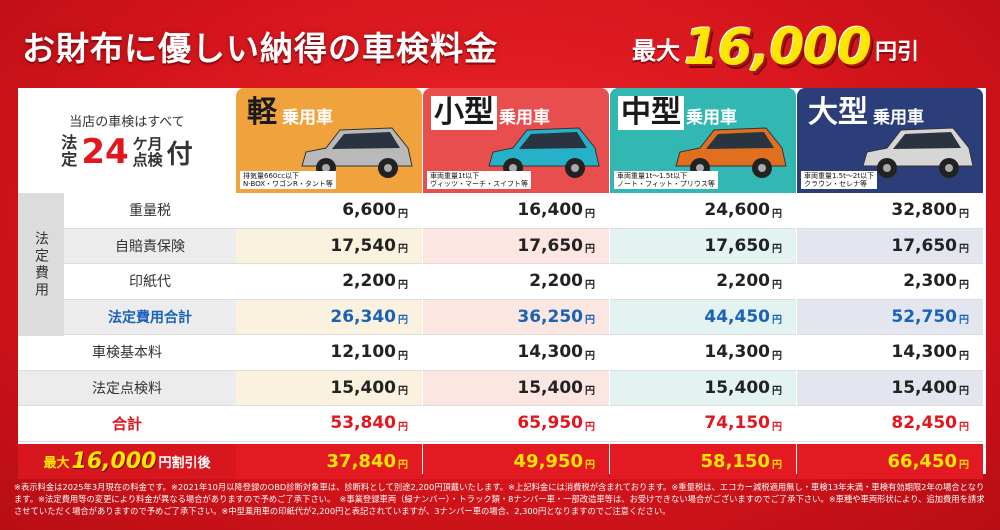  Describe the element at coordinates (329, 424) in the screenshot. I see `price-cell: 53,840 円` at that location.